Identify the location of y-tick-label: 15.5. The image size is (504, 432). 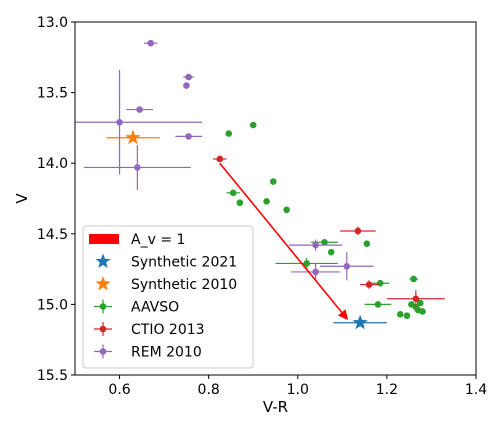
(52, 376).